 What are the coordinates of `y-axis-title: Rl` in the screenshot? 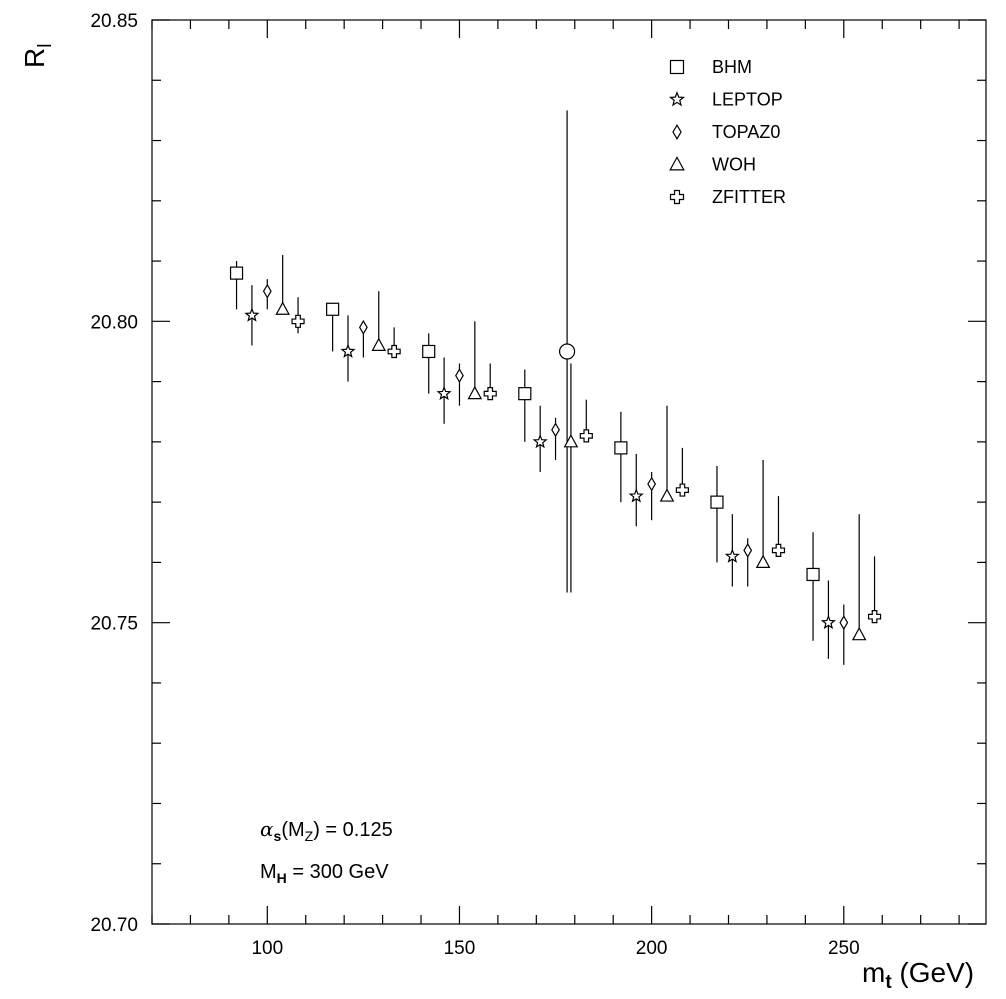 It's located at (37, 56).